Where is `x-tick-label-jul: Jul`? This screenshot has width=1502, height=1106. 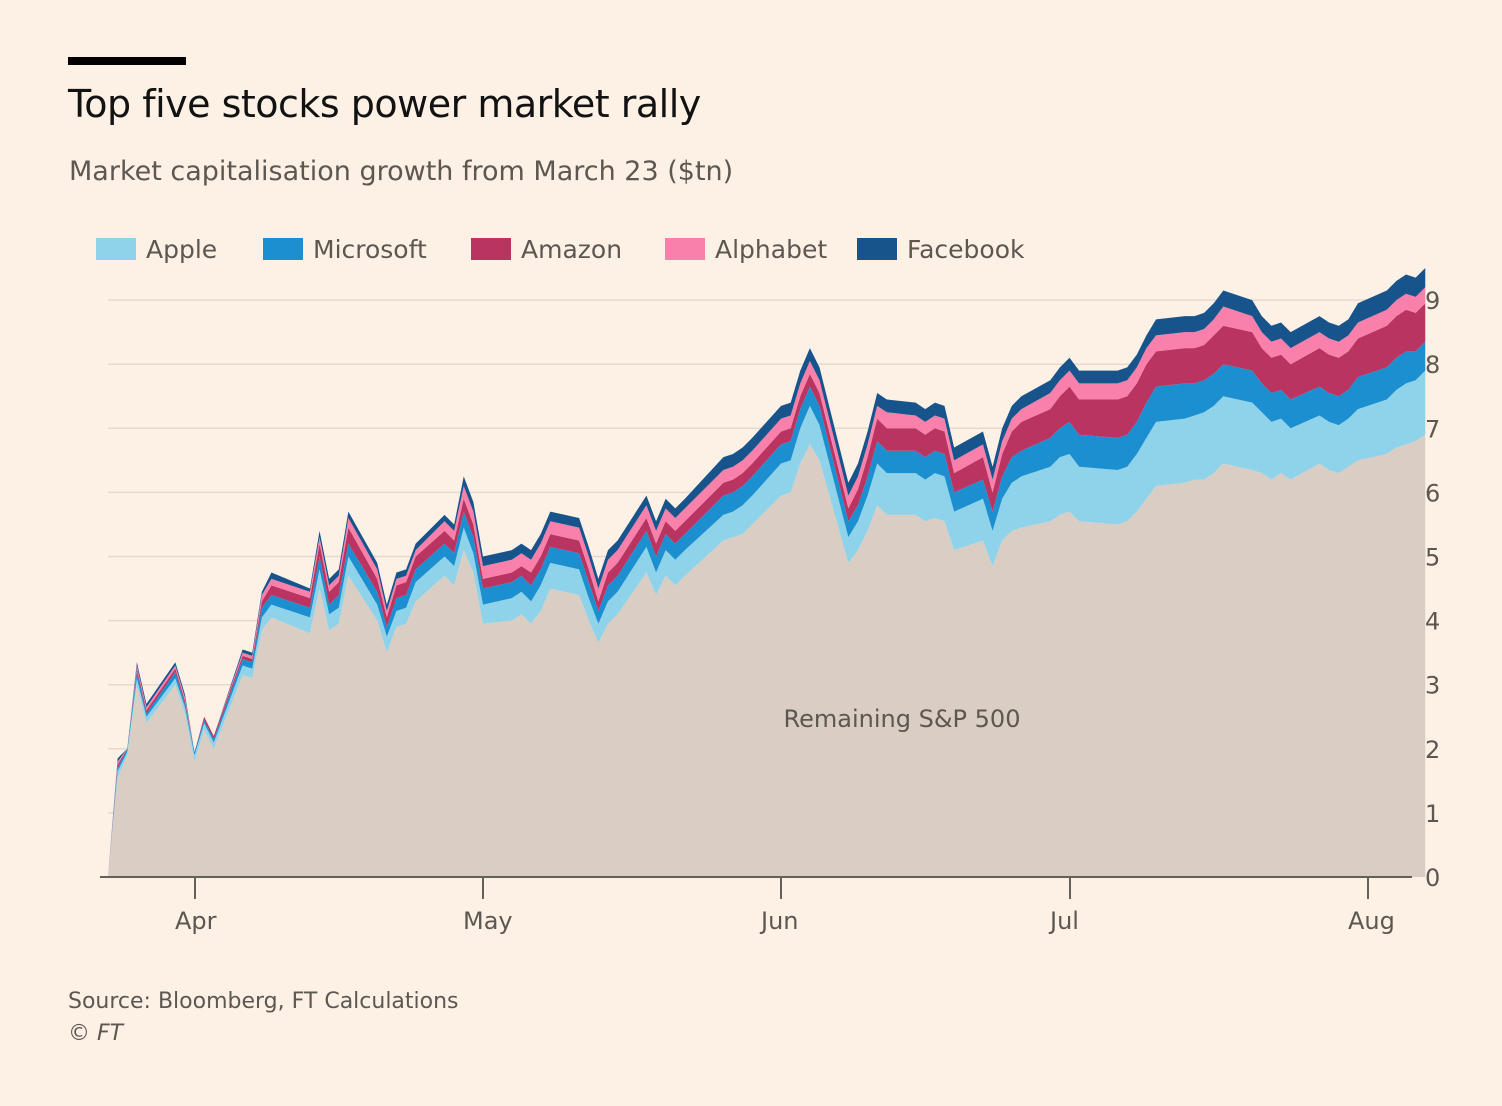
x-tick-label-jul: Jul is located at coordinates (1063, 921).